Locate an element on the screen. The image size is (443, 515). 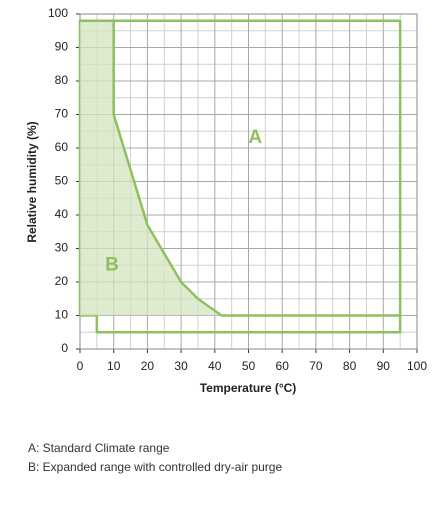
x-tick-label: 10 is located at coordinates (114, 366).